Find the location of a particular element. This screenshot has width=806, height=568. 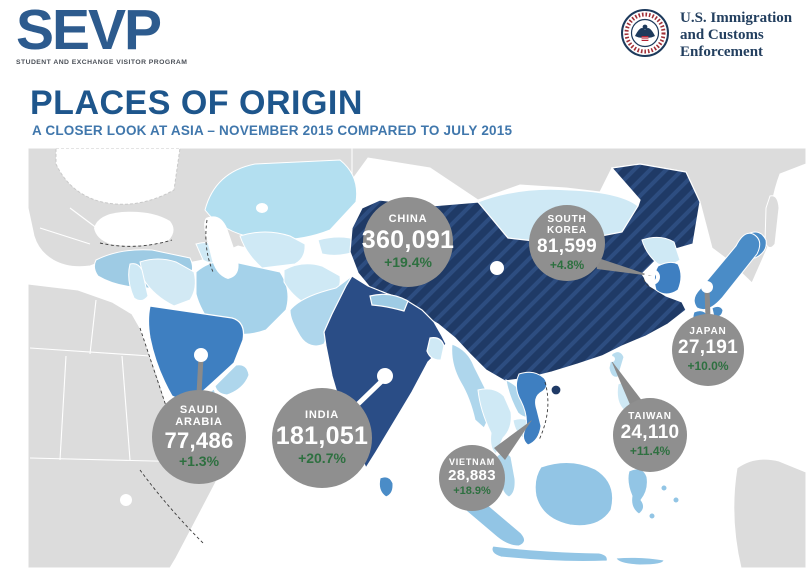

sevp-logo-tagline: STUDENT AND EXCHANGE VISITOR PROGRAM is located at coordinates (102, 62).